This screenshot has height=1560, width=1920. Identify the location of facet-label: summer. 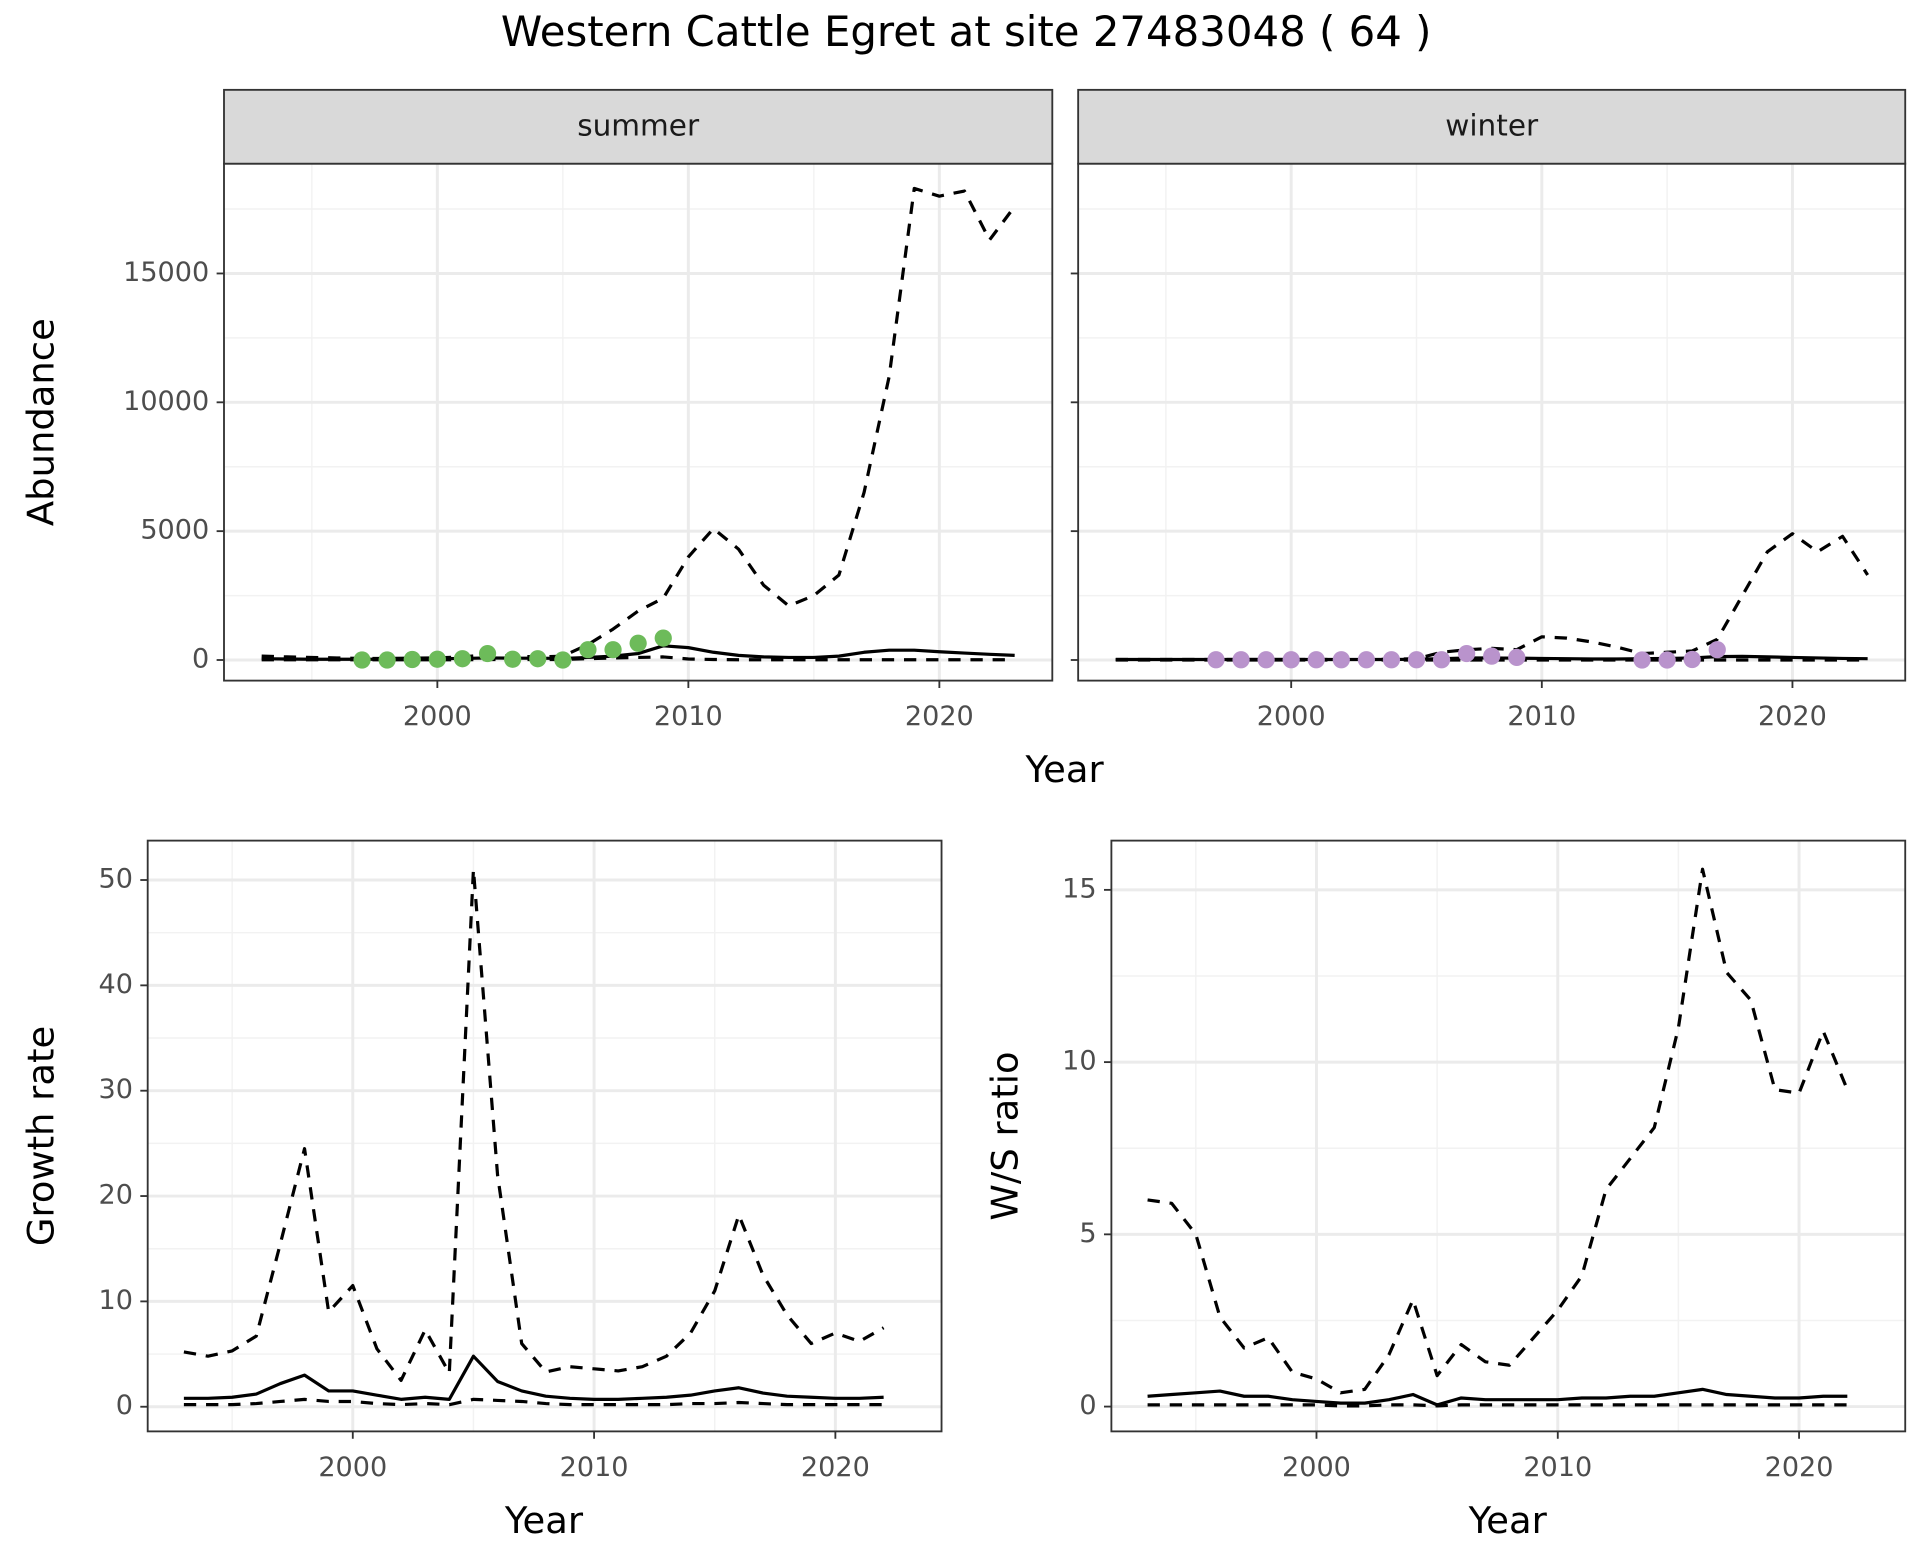
(638, 125).